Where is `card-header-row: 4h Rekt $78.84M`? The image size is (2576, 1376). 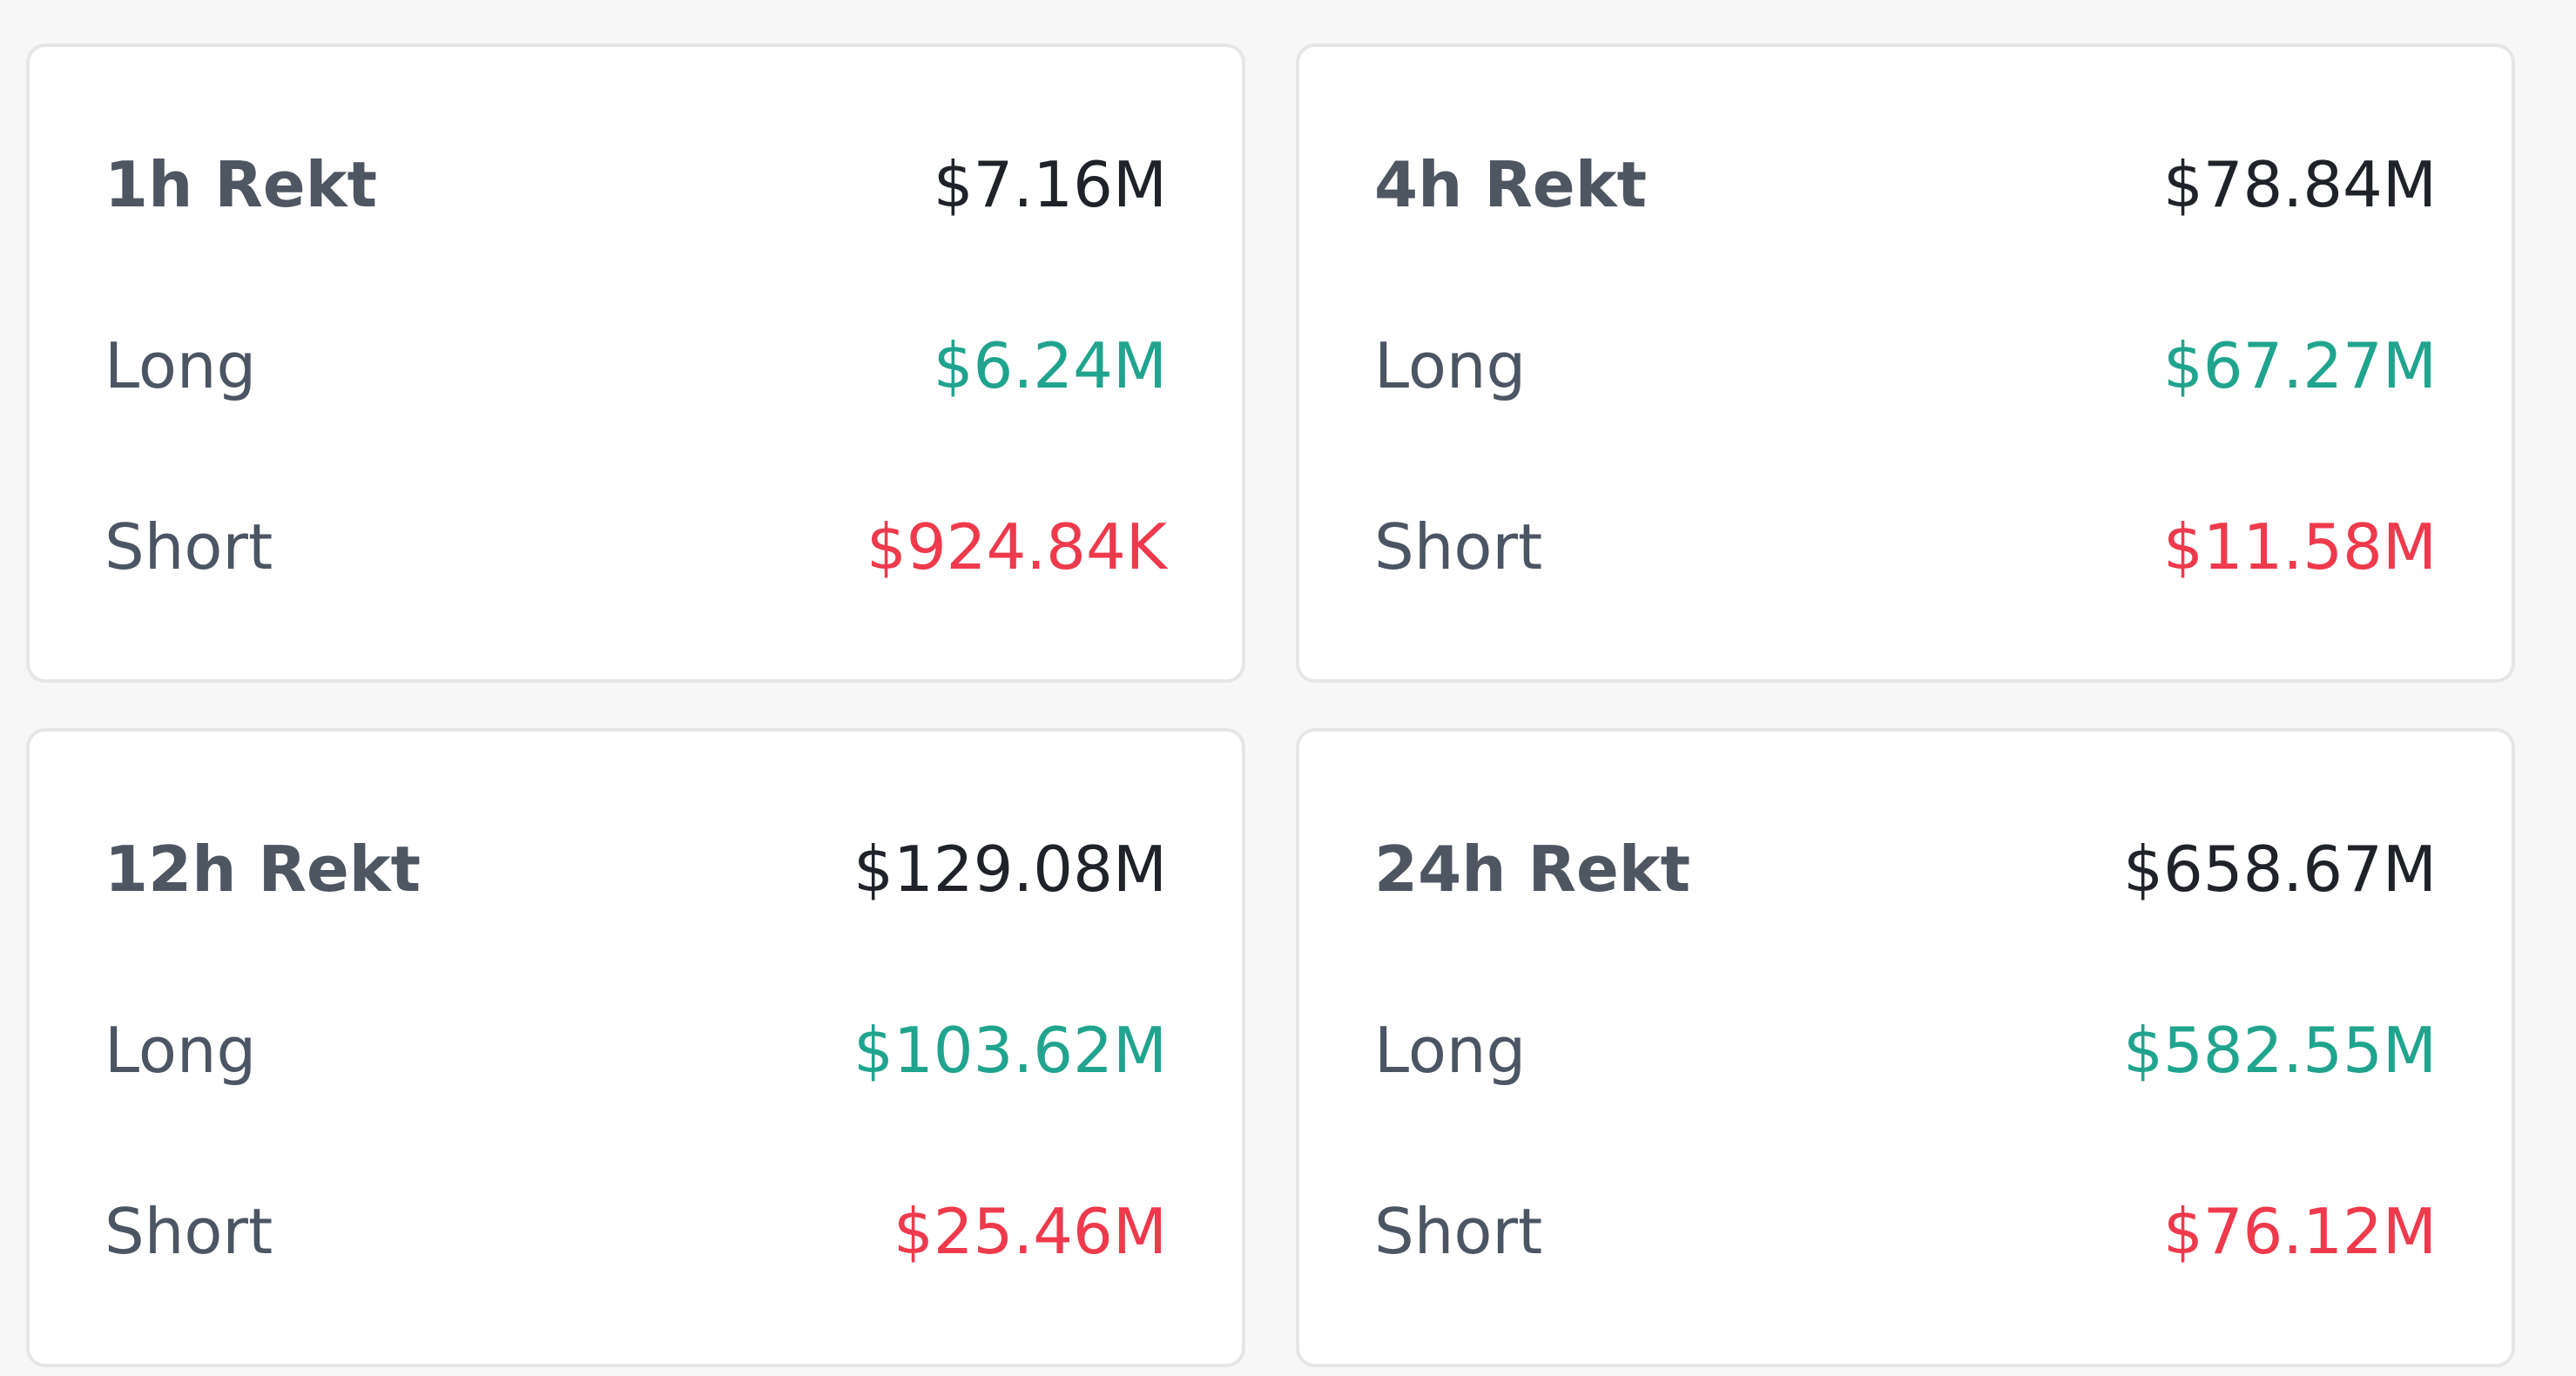 card-header-row: 4h Rekt $78.84M is located at coordinates (1905, 184).